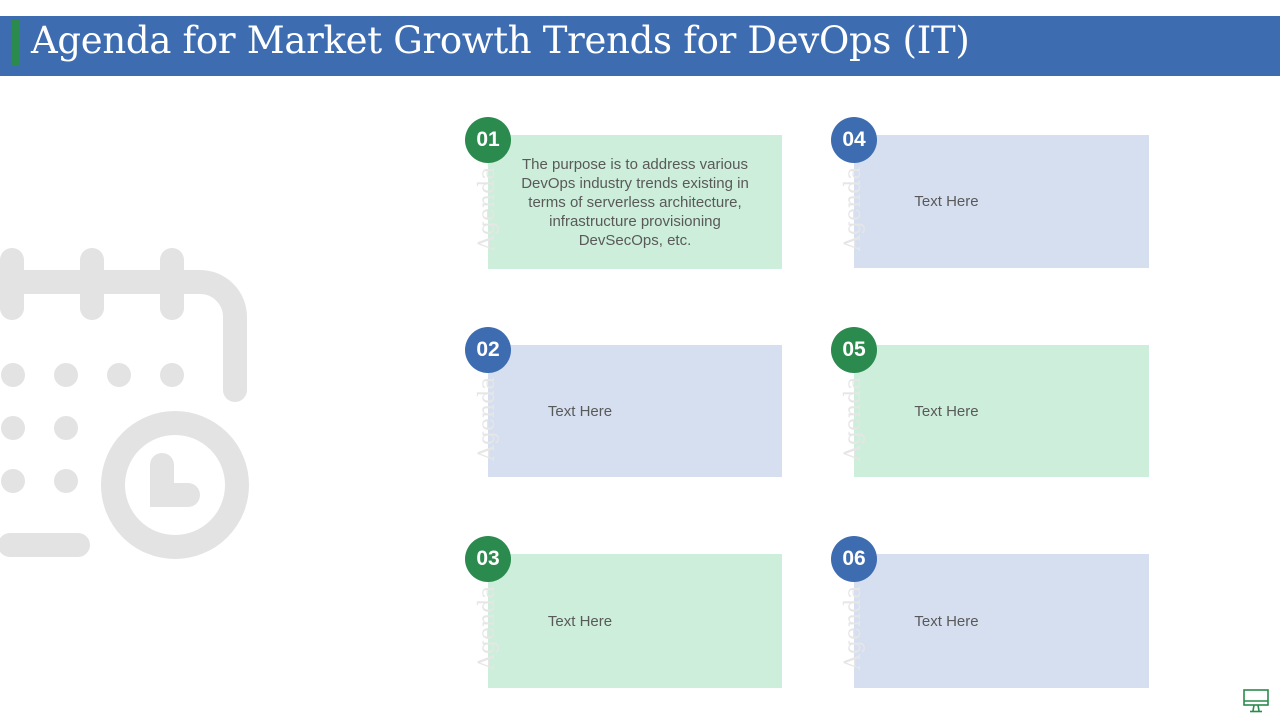 The image size is (1280, 720). What do you see at coordinates (854, 350) in the screenshot?
I see `agenda-number-badge: 05` at bounding box center [854, 350].